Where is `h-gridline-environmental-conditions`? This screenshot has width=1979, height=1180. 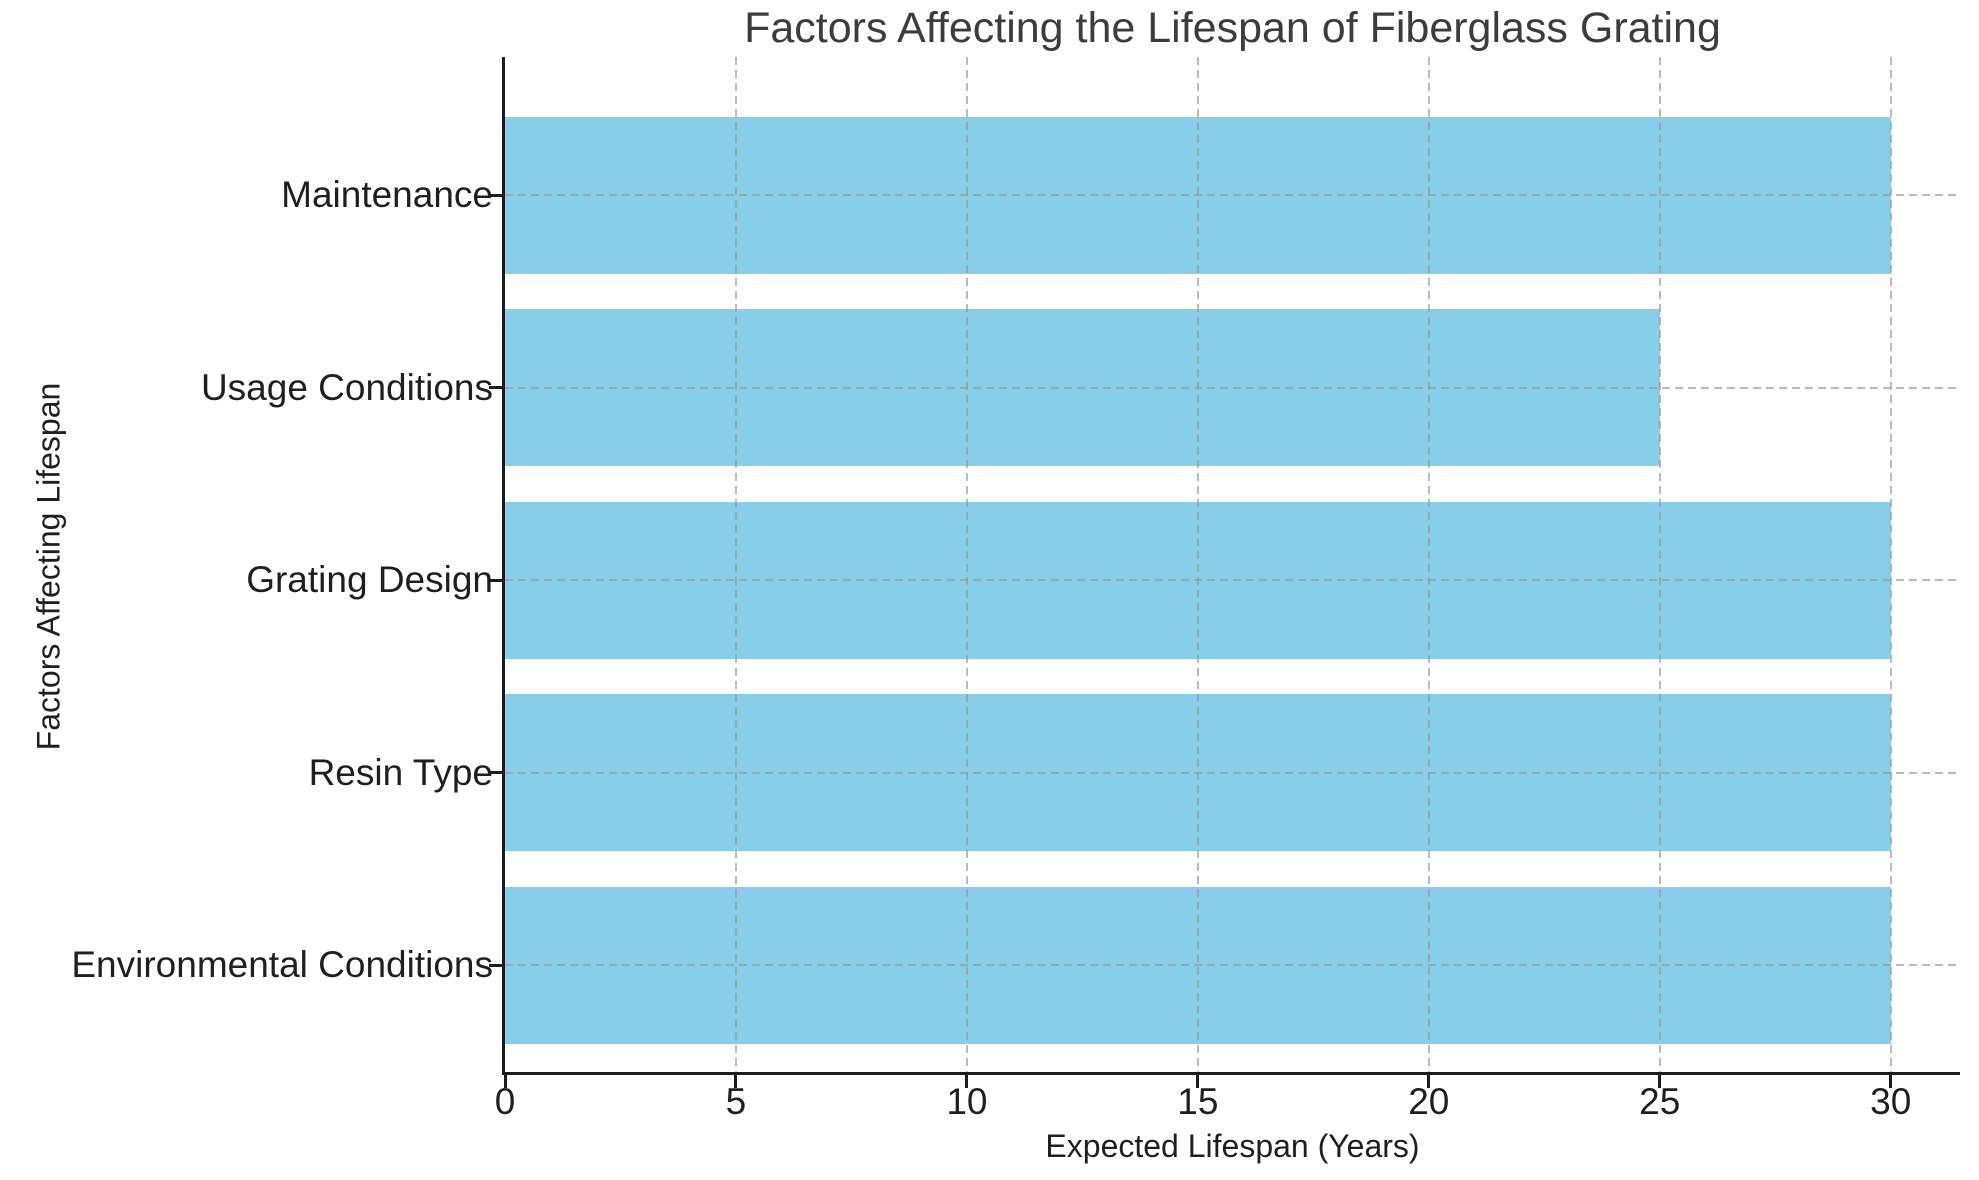
h-gridline-environmental-conditions is located at coordinates (1232, 965).